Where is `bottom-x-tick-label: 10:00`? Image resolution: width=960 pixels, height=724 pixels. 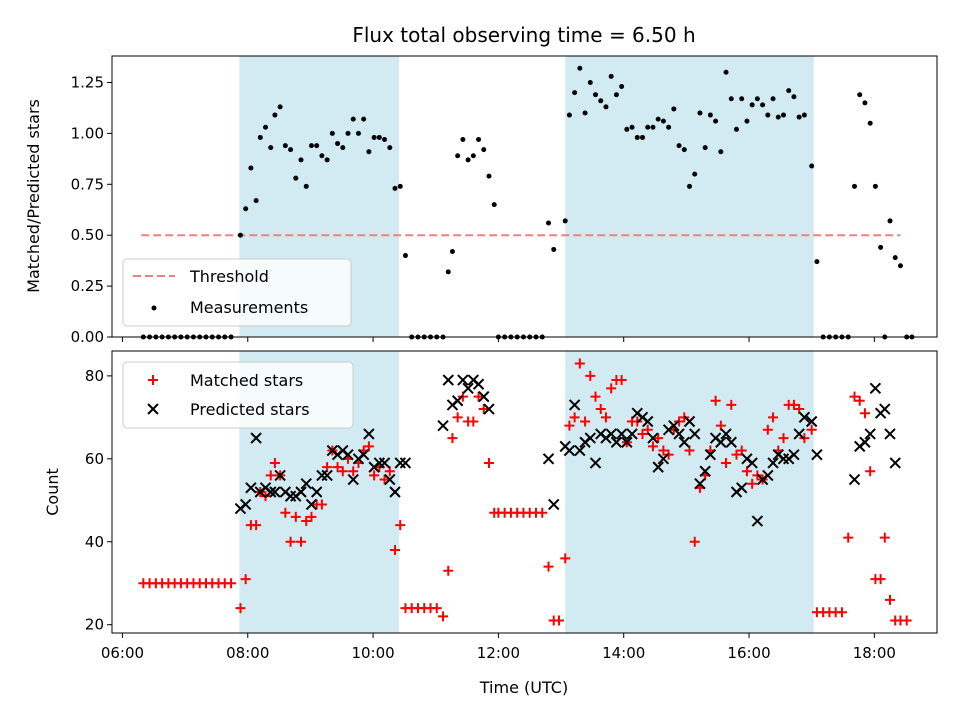 bottom-x-tick-label: 10:00 is located at coordinates (372, 653).